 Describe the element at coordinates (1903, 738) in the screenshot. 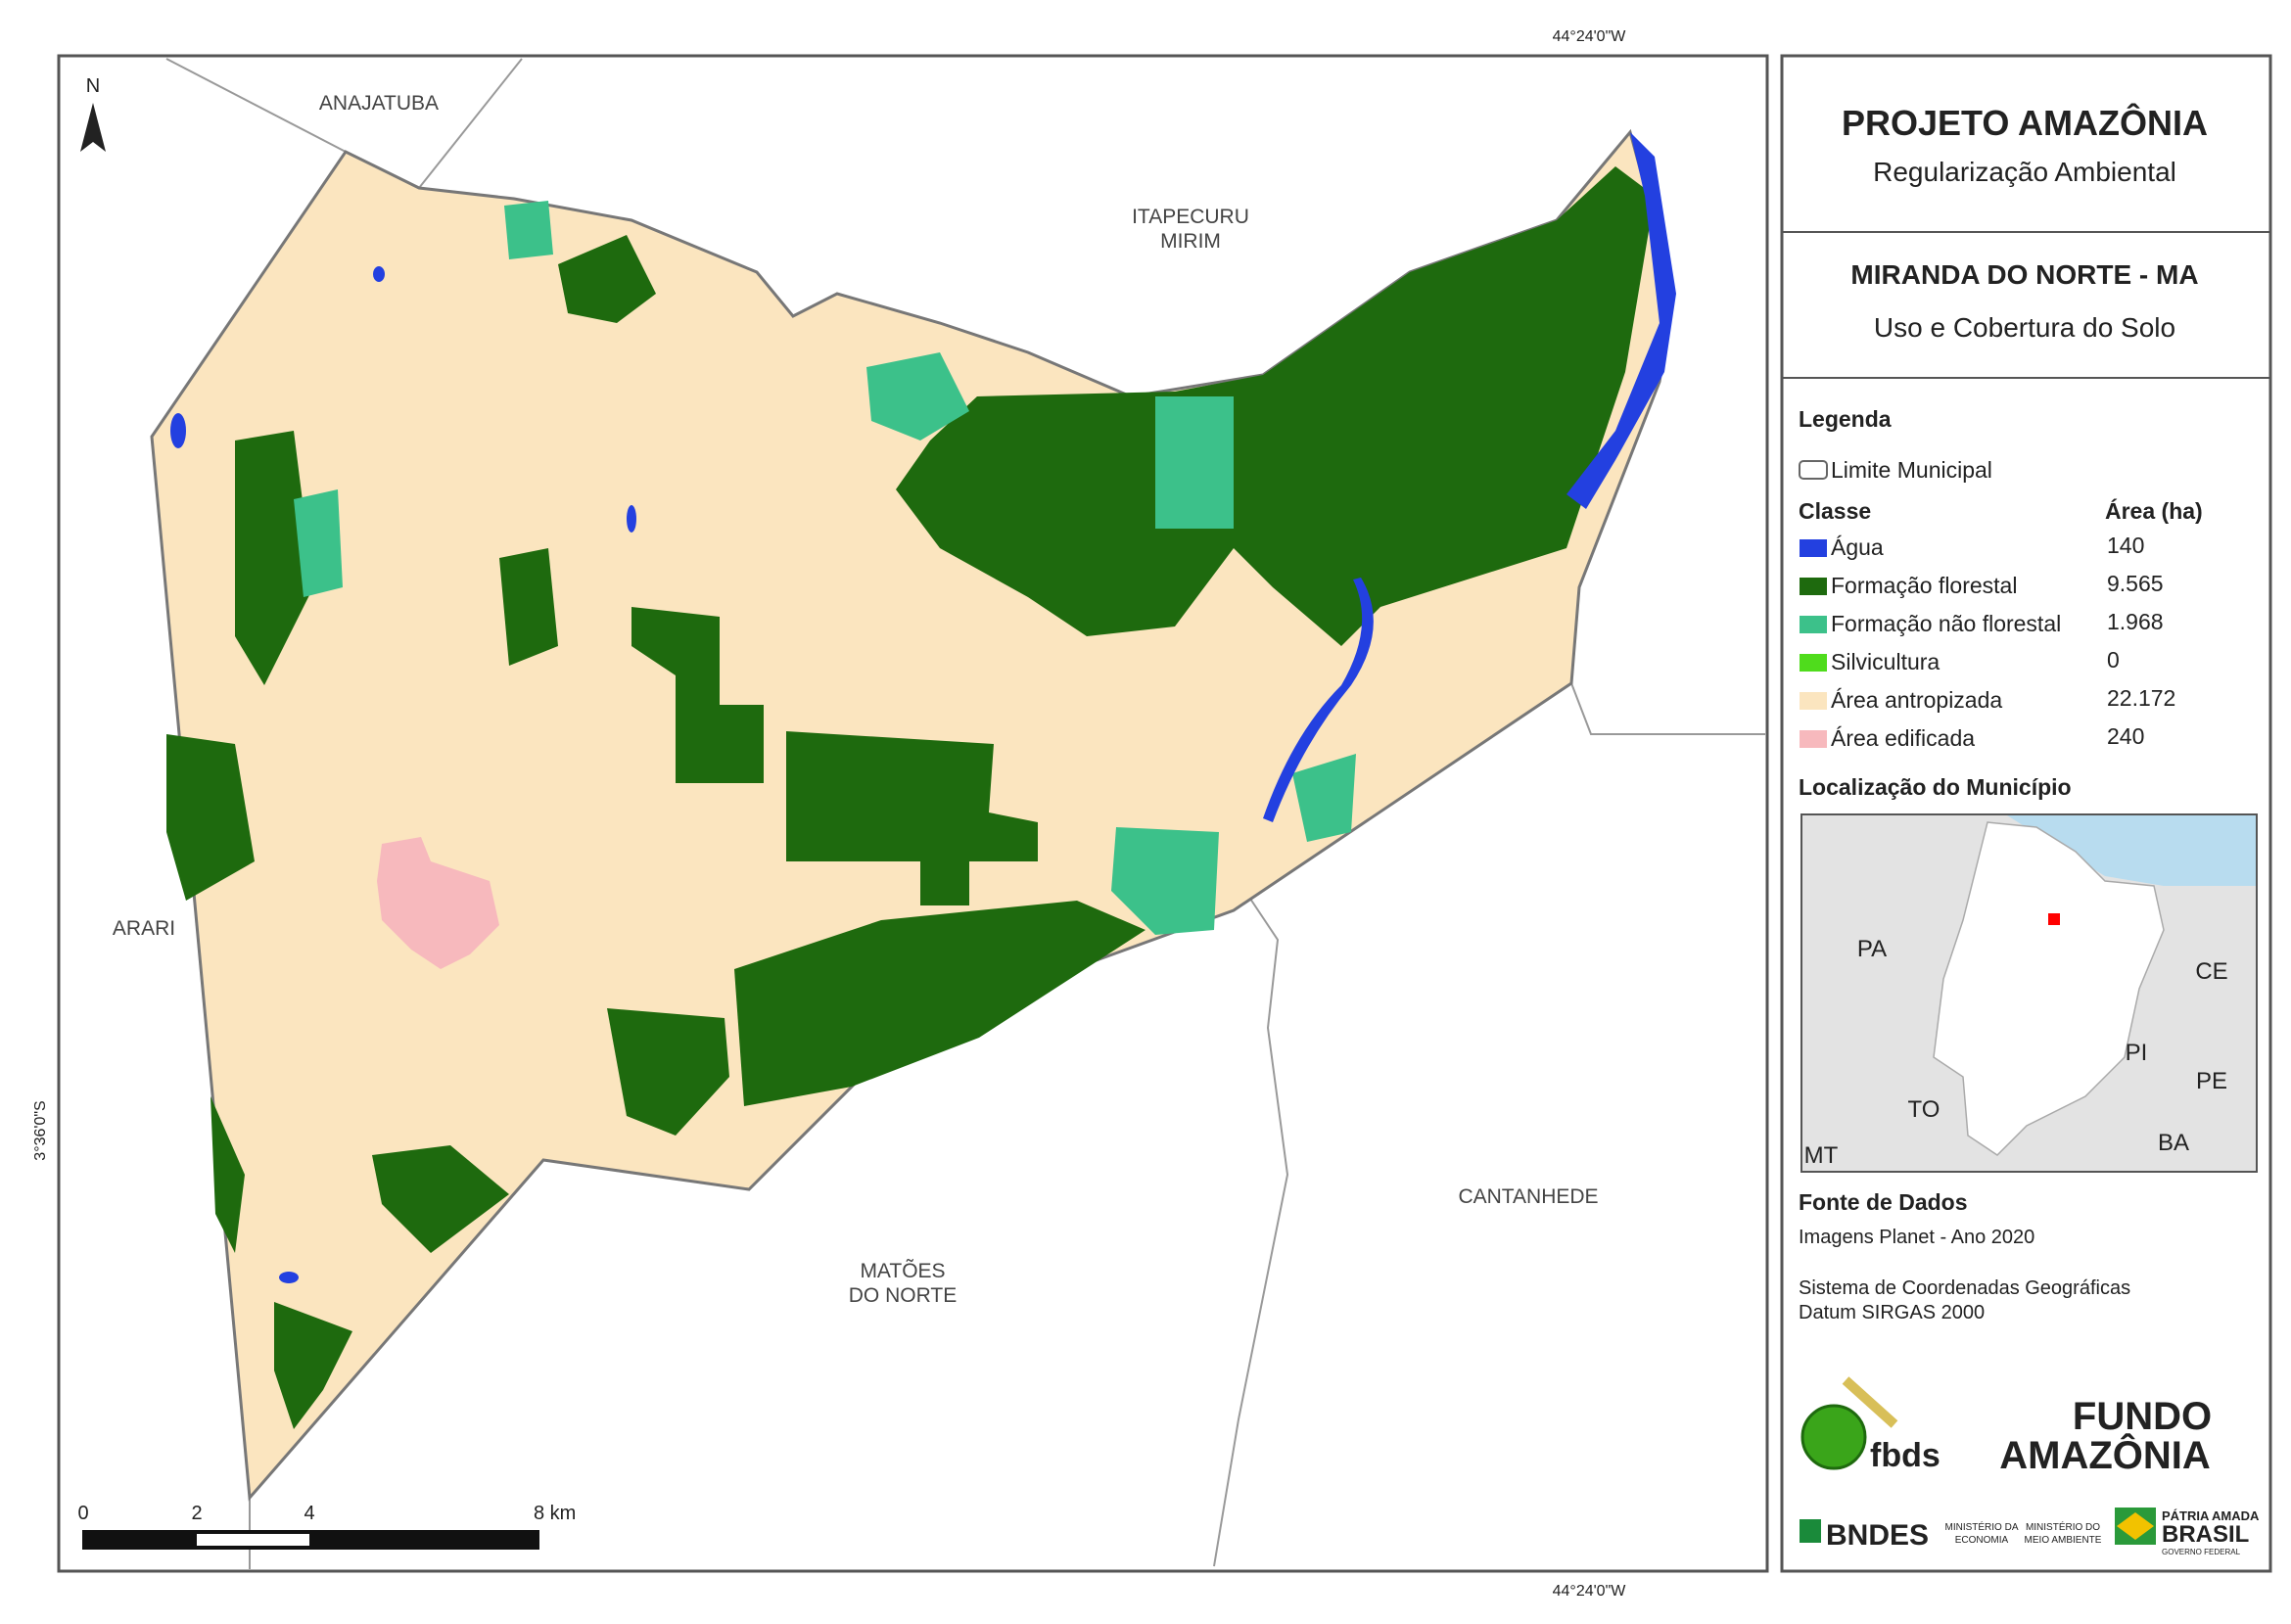

I see `class-name: Área edificada` at that location.